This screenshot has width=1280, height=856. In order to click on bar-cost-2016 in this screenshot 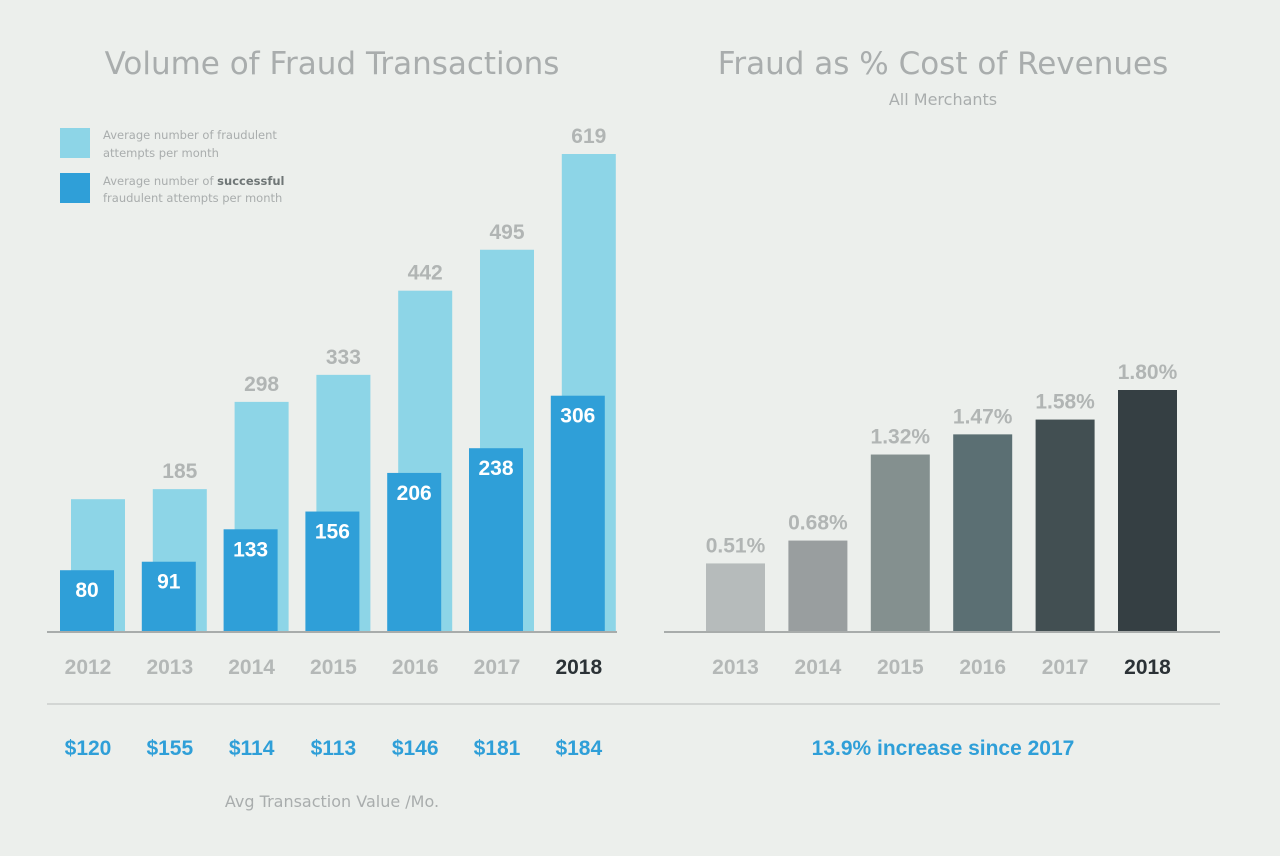, I will do `click(983, 533)`.